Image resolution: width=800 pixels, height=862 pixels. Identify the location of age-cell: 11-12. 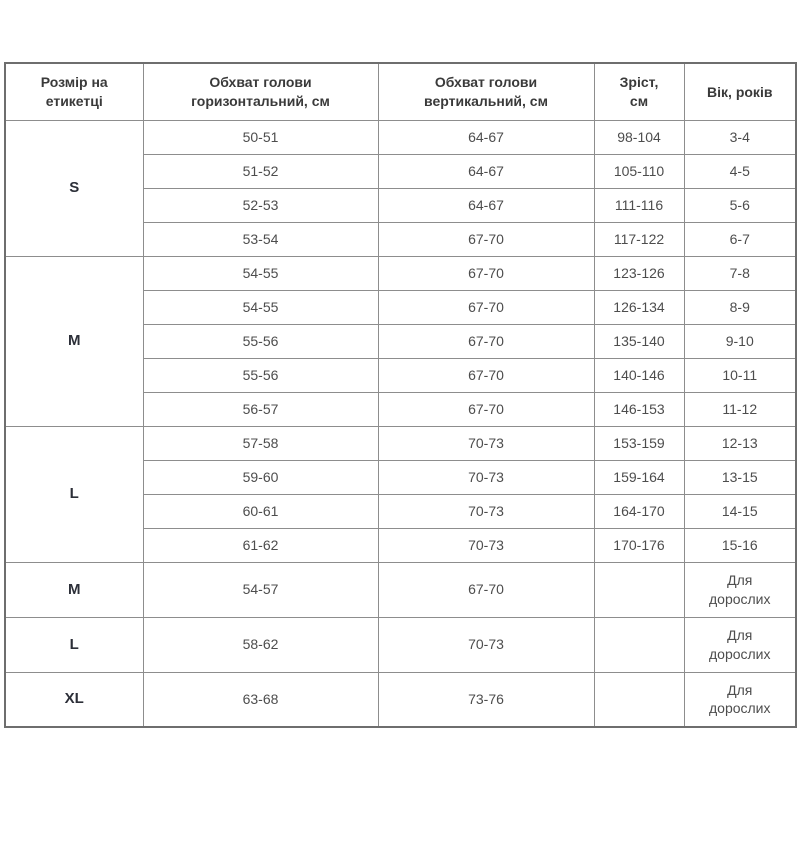
(740, 409).